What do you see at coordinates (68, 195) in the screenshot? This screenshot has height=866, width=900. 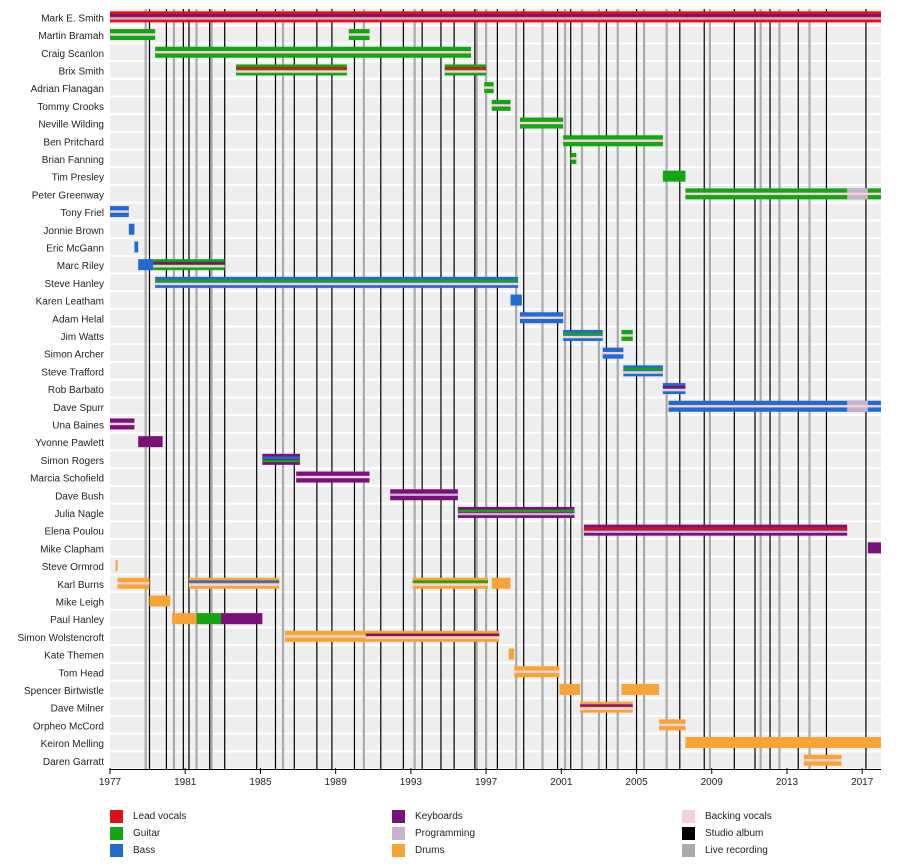 I see `member-label: Peter Greenway` at bounding box center [68, 195].